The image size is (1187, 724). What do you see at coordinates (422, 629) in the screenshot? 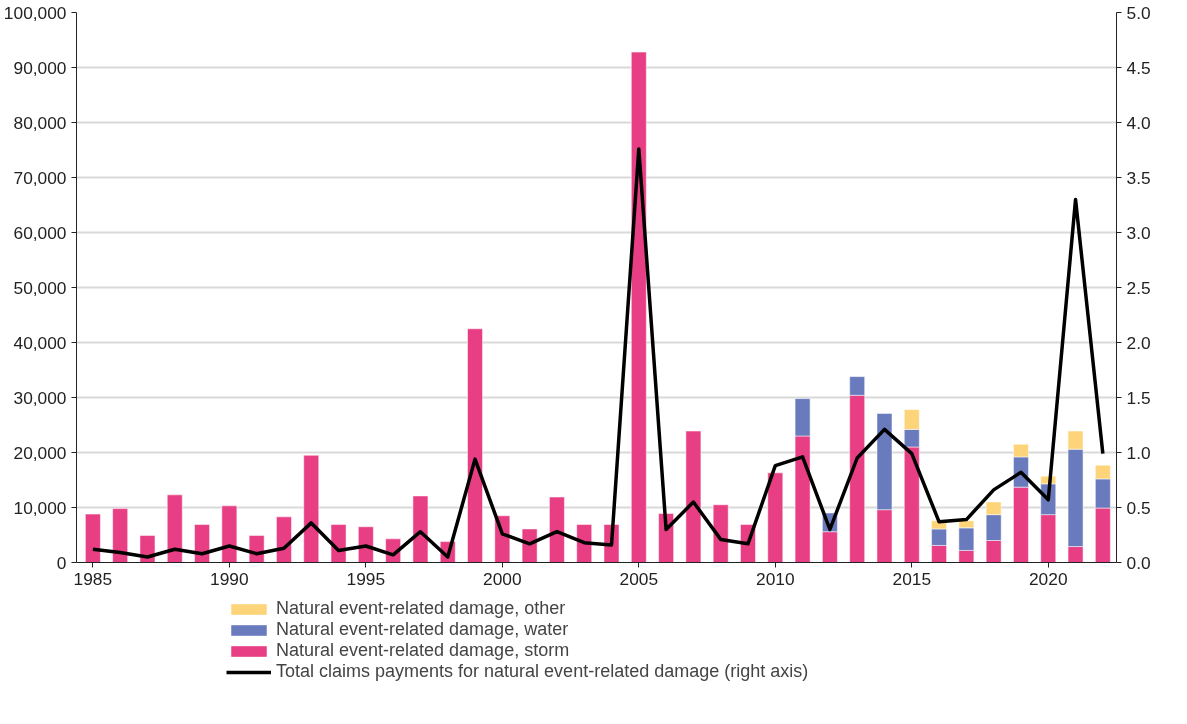
I see `legend-label: Natural event-related damage, water` at bounding box center [422, 629].